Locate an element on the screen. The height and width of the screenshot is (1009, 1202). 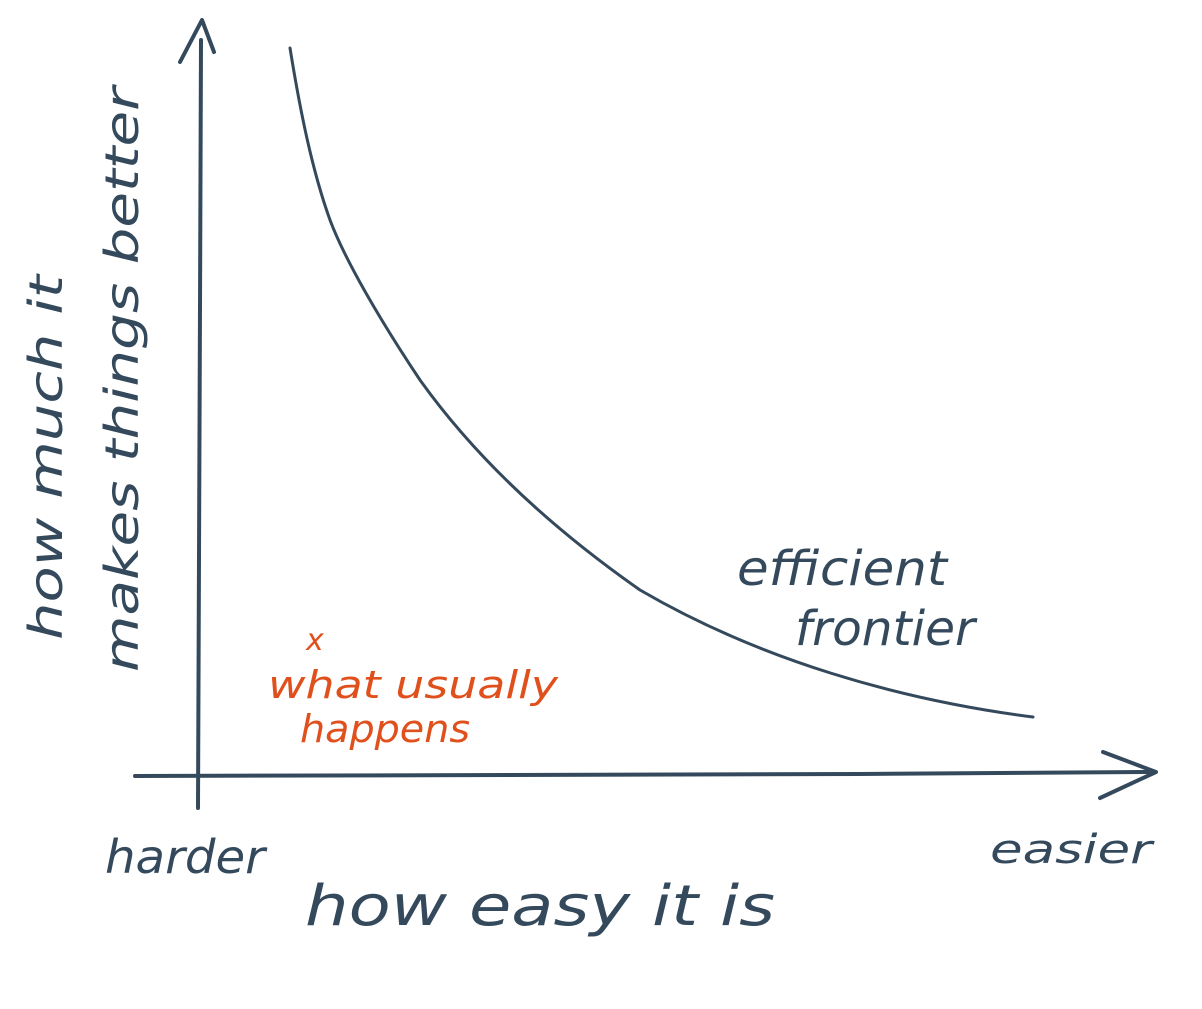
x-axis-title: how easy it is is located at coordinates (540, 906).